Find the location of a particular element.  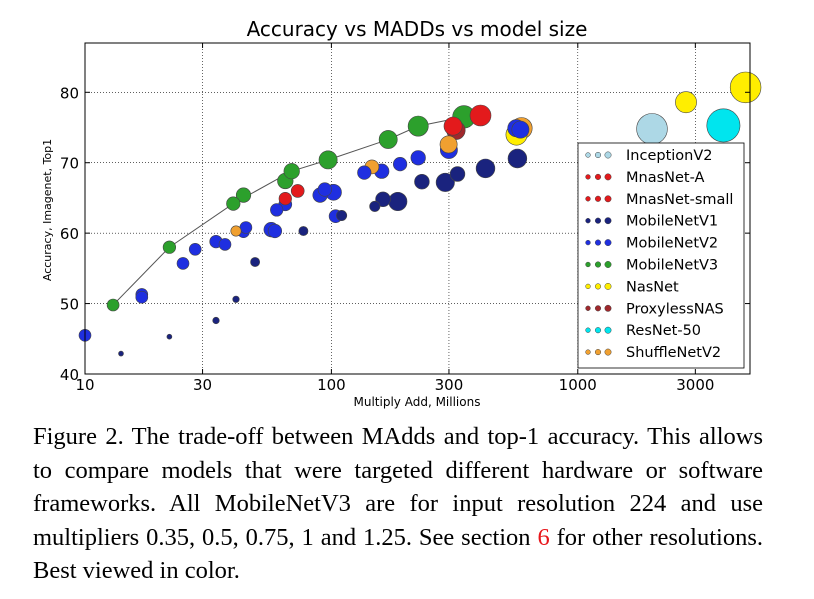

point-inceptionv2 is located at coordinates (652, 129).